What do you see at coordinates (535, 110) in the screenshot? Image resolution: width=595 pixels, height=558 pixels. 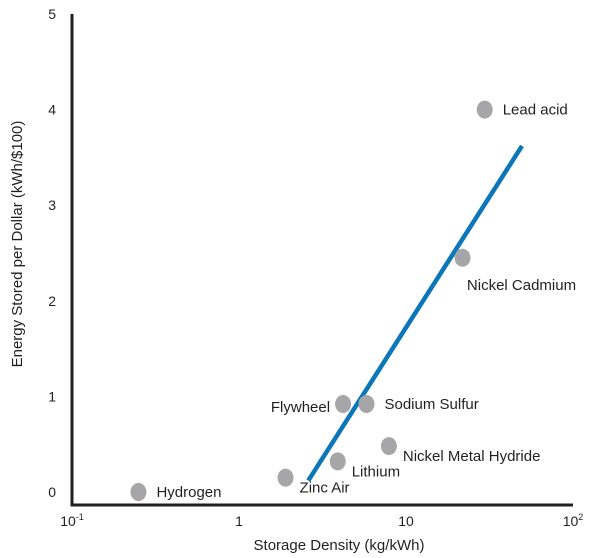 I see `point-label: Lead acid` at bounding box center [535, 110].